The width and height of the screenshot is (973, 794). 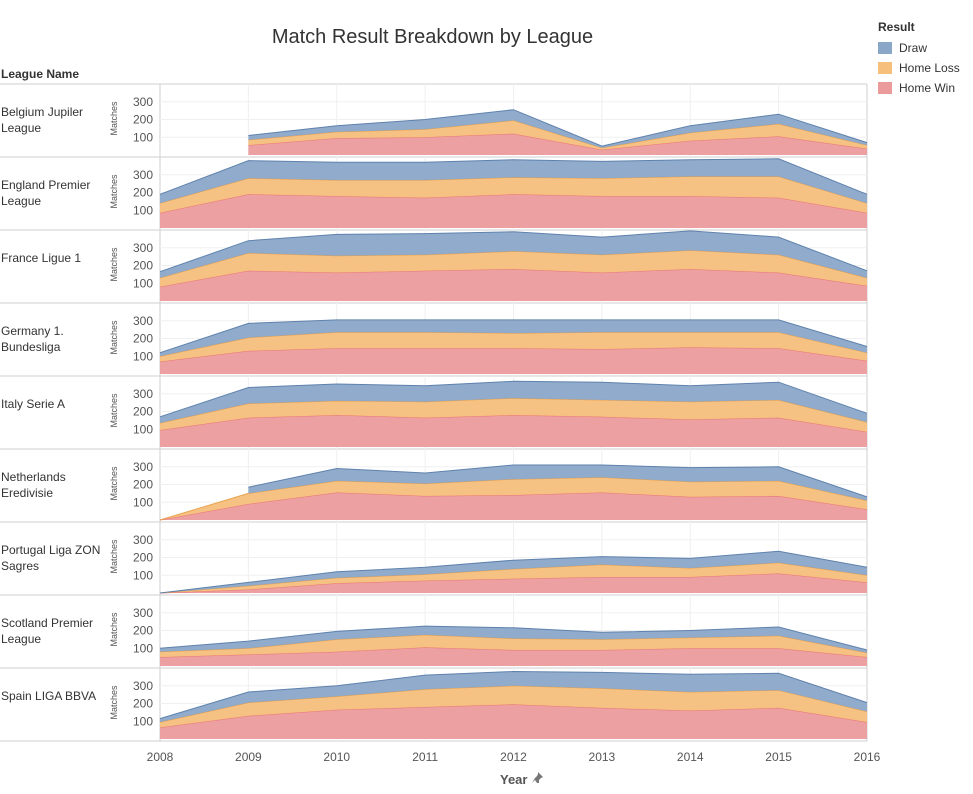 I want to click on x-tick-label: 2014, so click(x=690, y=757).